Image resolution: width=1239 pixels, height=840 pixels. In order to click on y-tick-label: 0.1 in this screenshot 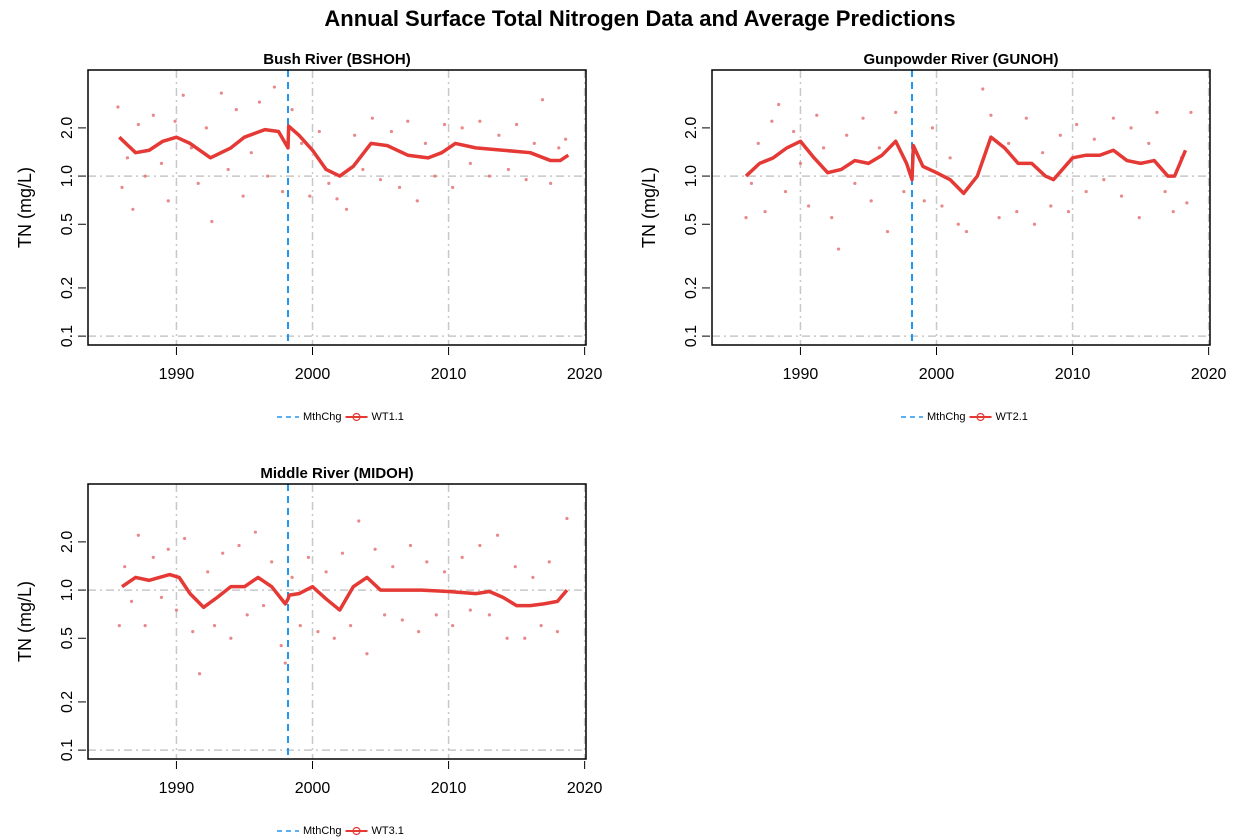, I will do `click(691, 336)`.